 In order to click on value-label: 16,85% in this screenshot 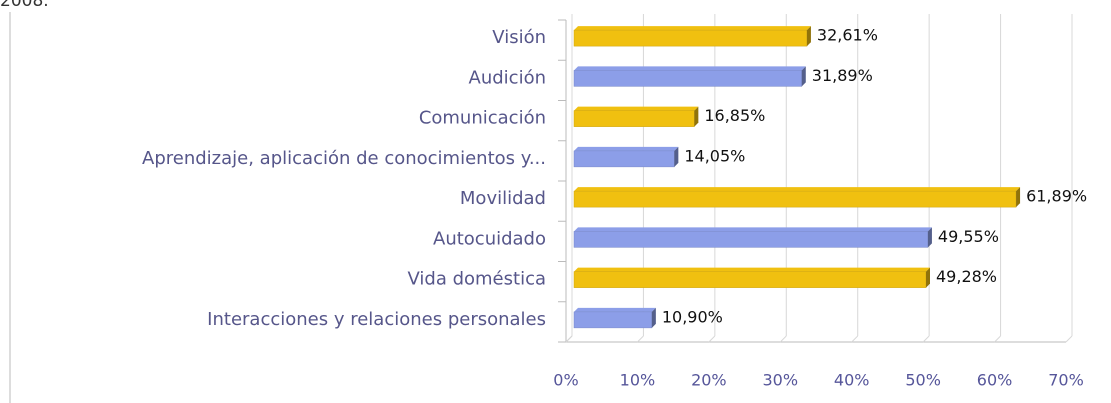, I will do `click(734, 115)`.